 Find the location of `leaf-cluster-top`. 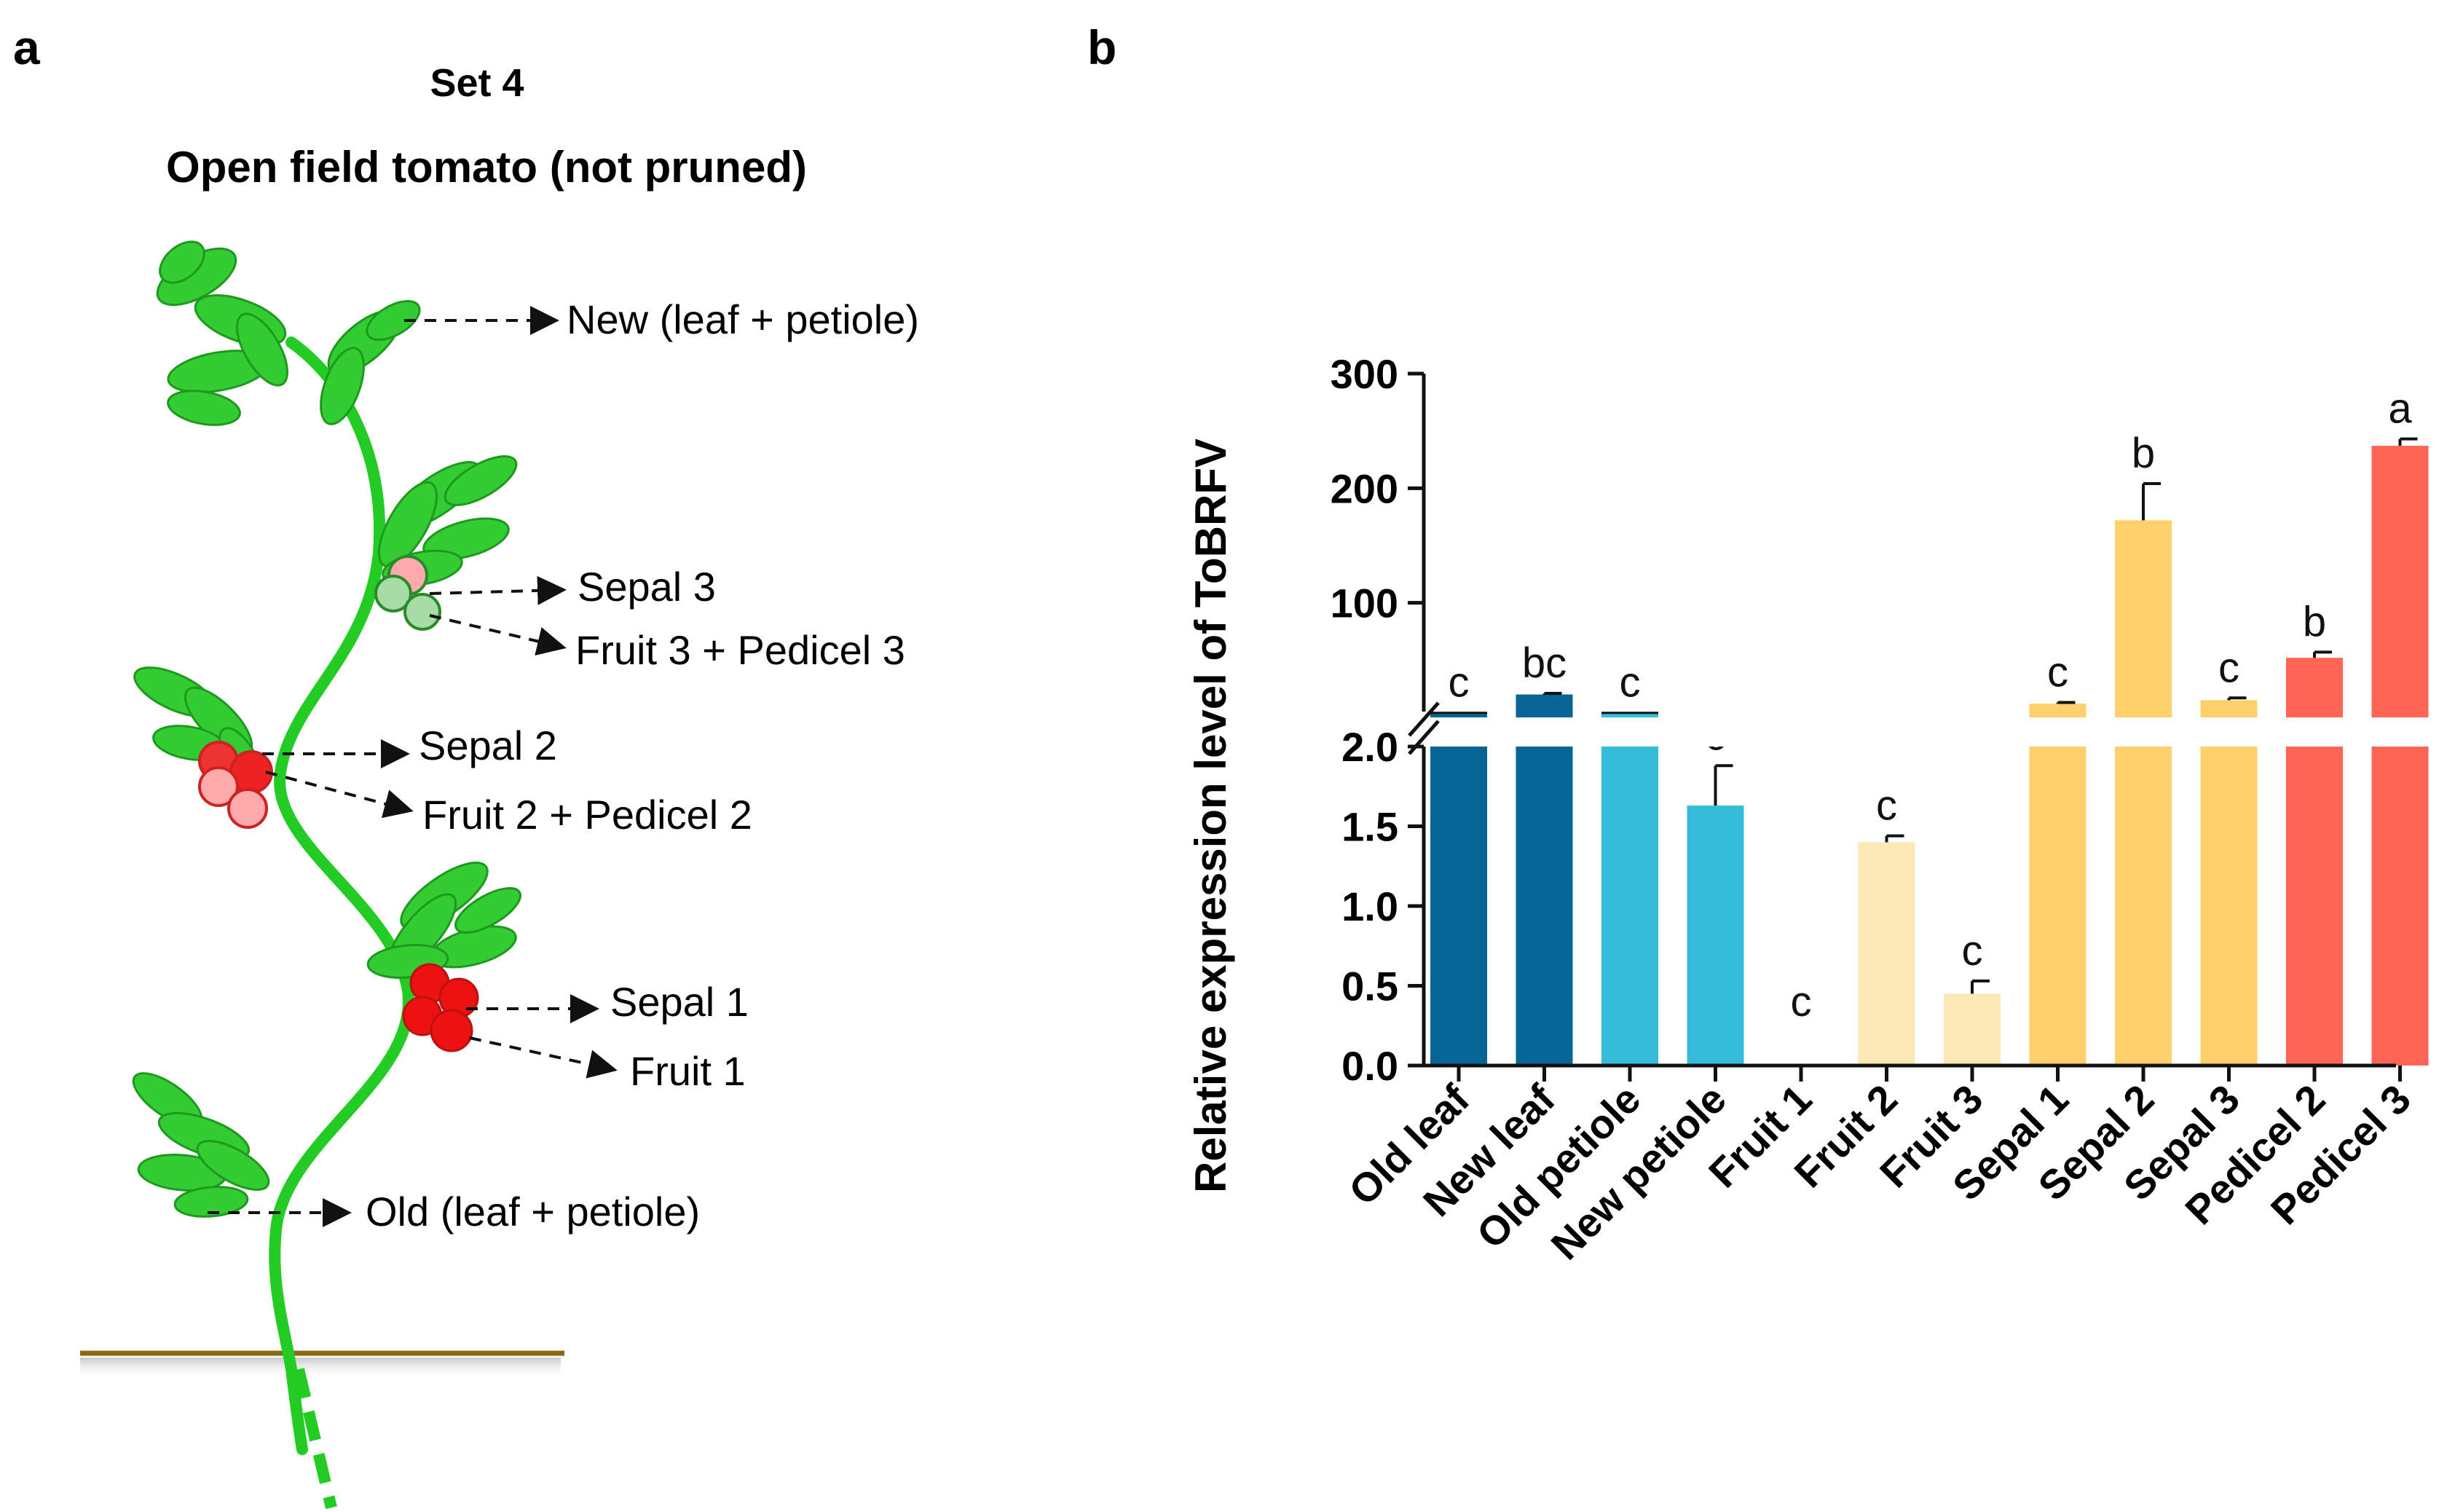

leaf-cluster-top is located at coordinates (288, 333).